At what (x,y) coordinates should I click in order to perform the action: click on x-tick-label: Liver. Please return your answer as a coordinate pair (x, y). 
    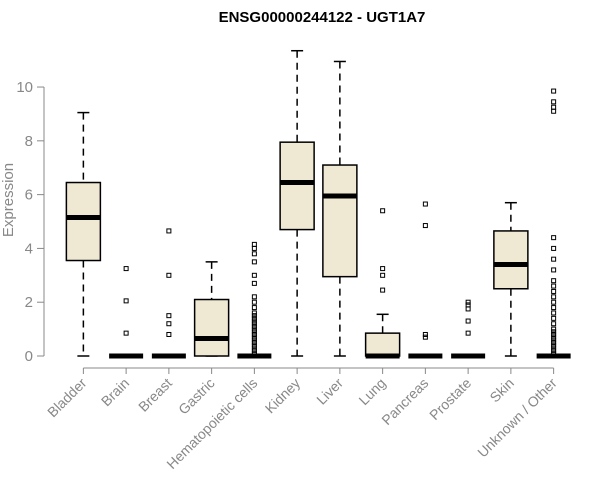
    Looking at the image, I should click on (329, 391).